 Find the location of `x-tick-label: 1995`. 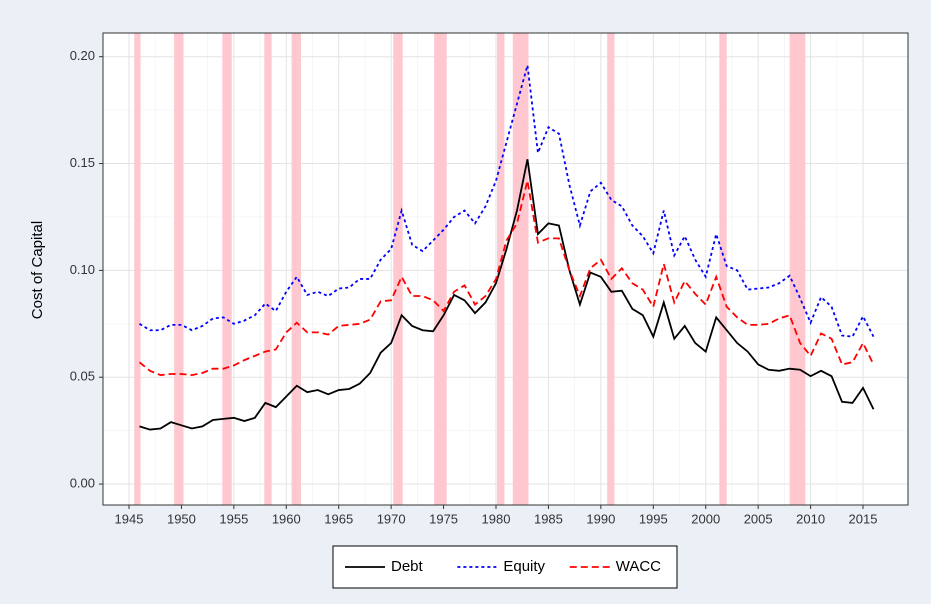

x-tick-label: 1995 is located at coordinates (653, 518).